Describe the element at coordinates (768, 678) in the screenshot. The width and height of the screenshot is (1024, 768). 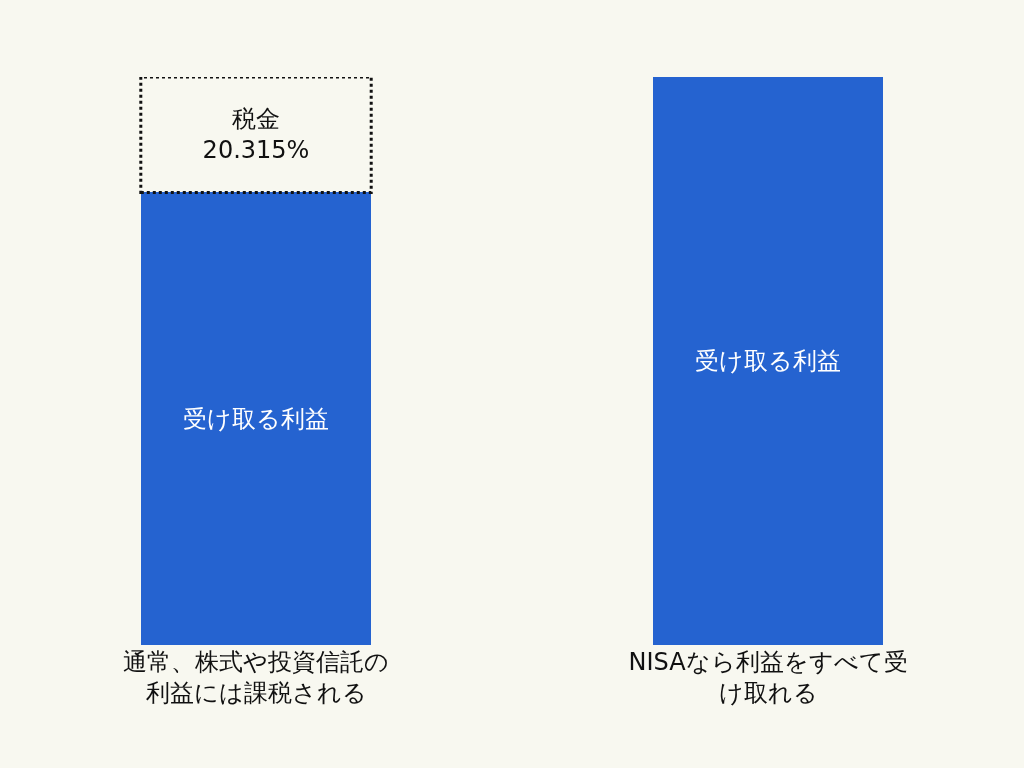
I see `x-tick-label: NISAなら利益をすべて受け取れる` at that location.